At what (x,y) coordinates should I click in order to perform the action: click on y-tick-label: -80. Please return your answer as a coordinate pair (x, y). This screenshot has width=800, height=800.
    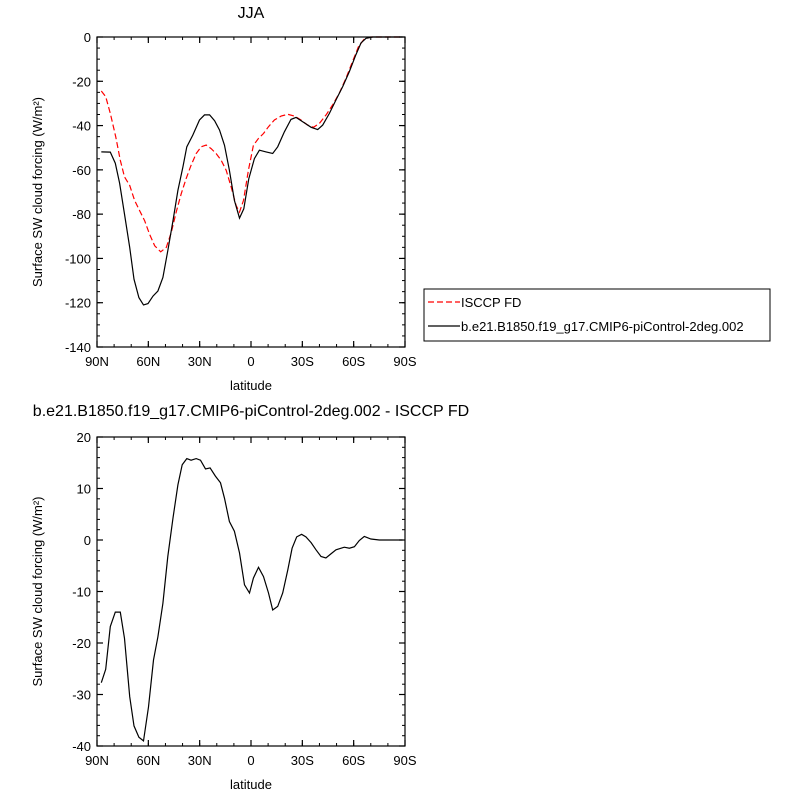
    Looking at the image, I should click on (81, 214).